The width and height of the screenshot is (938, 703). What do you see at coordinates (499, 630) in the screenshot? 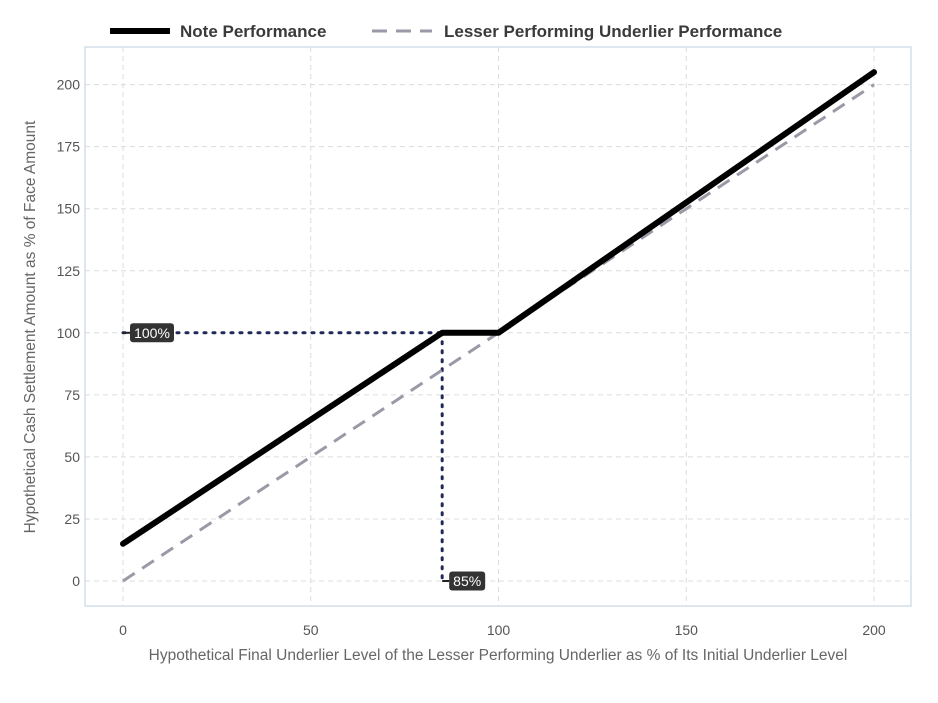
I see `x-tick-label: 100` at bounding box center [499, 630].